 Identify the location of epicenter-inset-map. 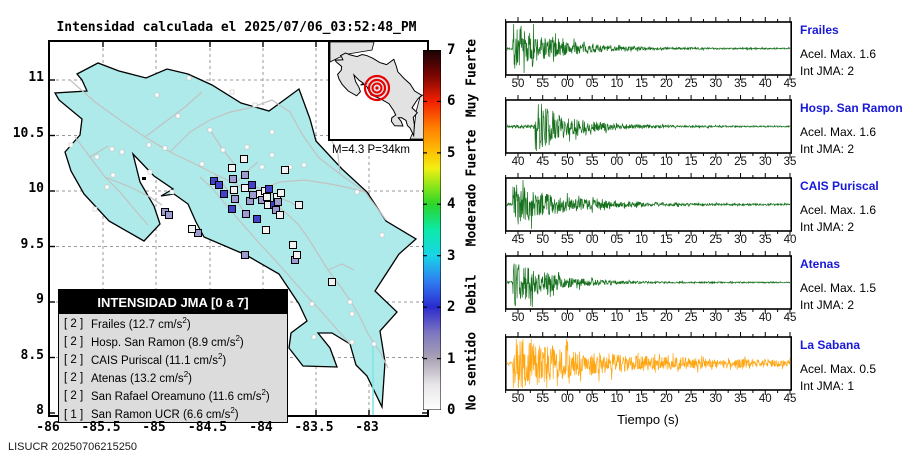
(378, 90).